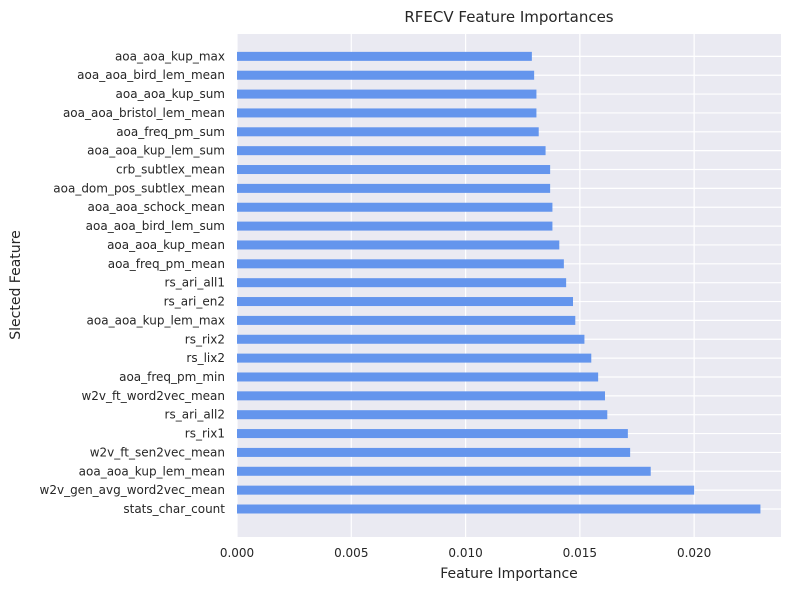 This screenshot has height=591, width=791. What do you see at coordinates (166, 264) in the screenshot?
I see `category-label: aoa_freq_pm_mean` at bounding box center [166, 264].